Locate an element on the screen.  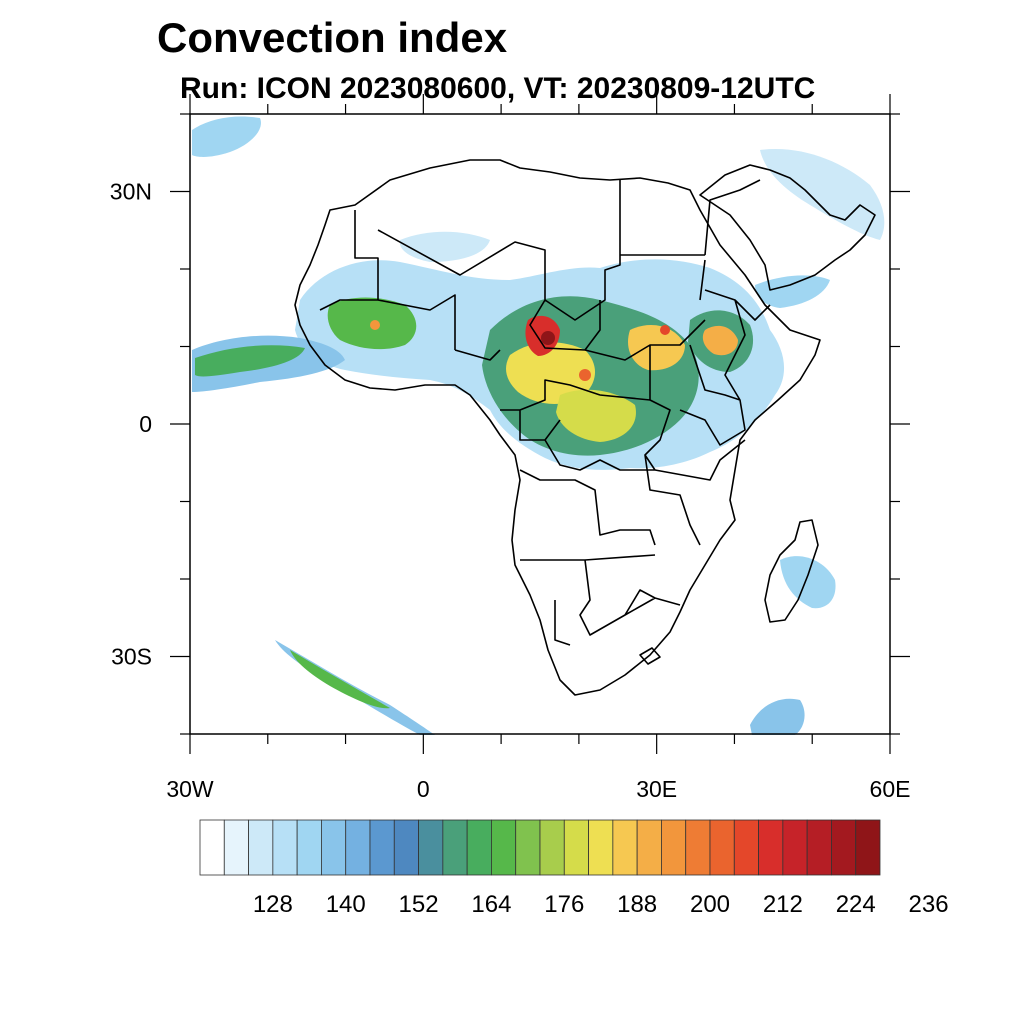
lat-tick-label: 0 is located at coordinates (145, 424).